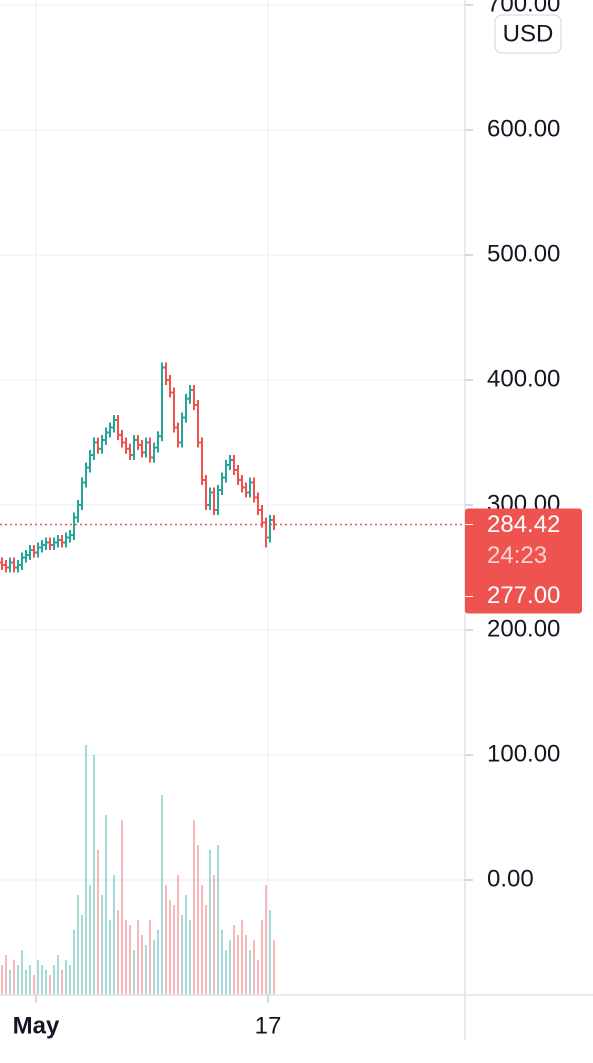  What do you see at coordinates (523, 561) in the screenshot?
I see `last-price-box` at bounding box center [523, 561].